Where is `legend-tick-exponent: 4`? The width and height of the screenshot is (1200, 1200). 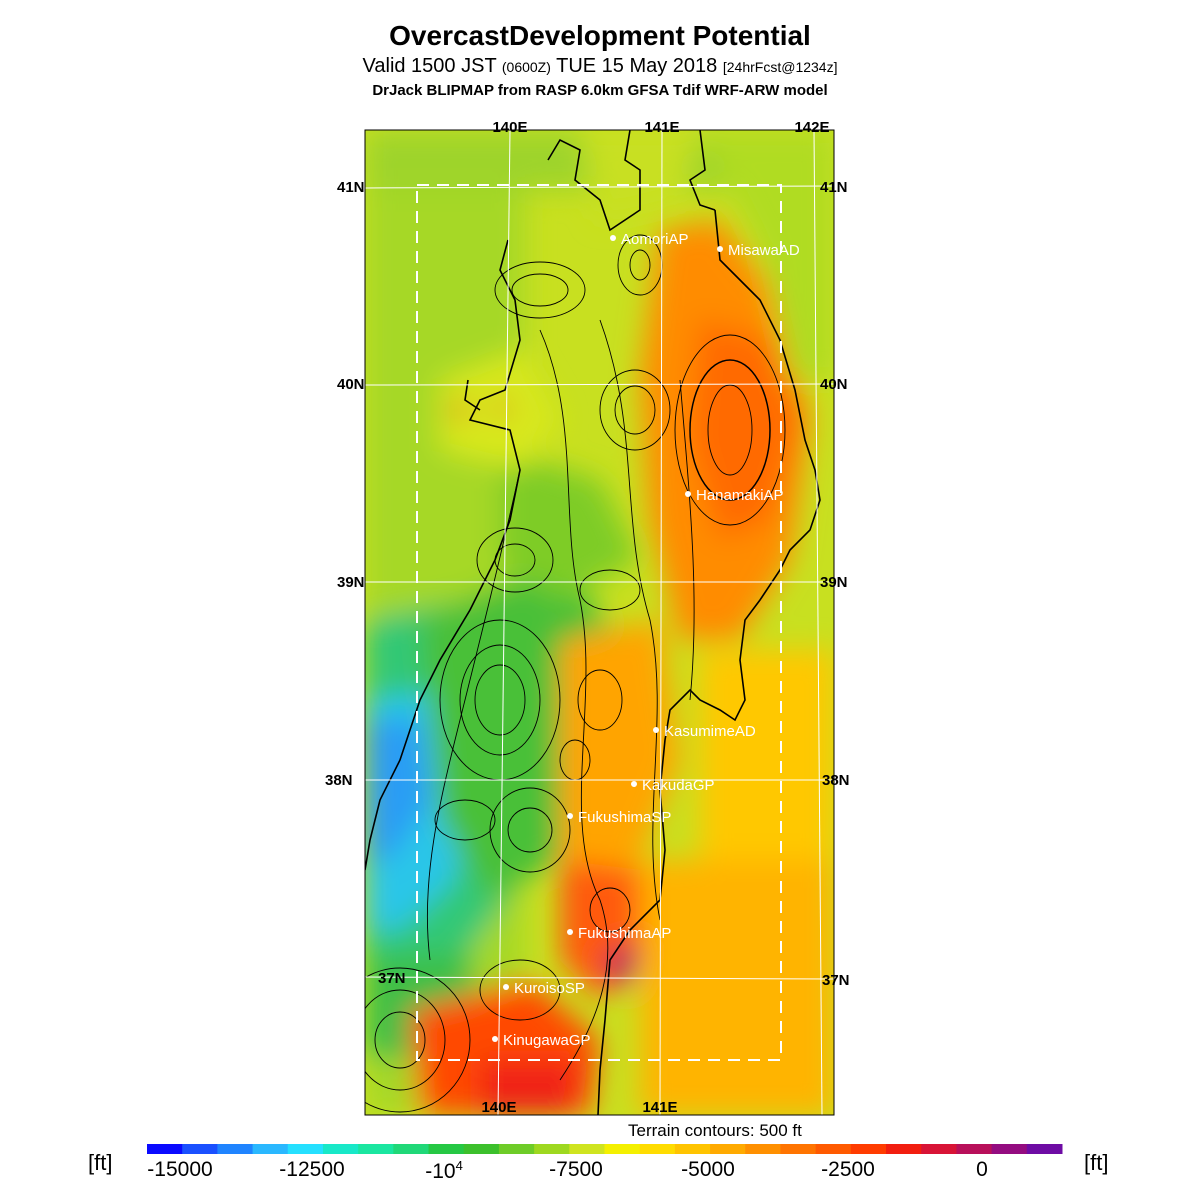
legend-tick-exponent: 4 is located at coordinates (459, 1165).